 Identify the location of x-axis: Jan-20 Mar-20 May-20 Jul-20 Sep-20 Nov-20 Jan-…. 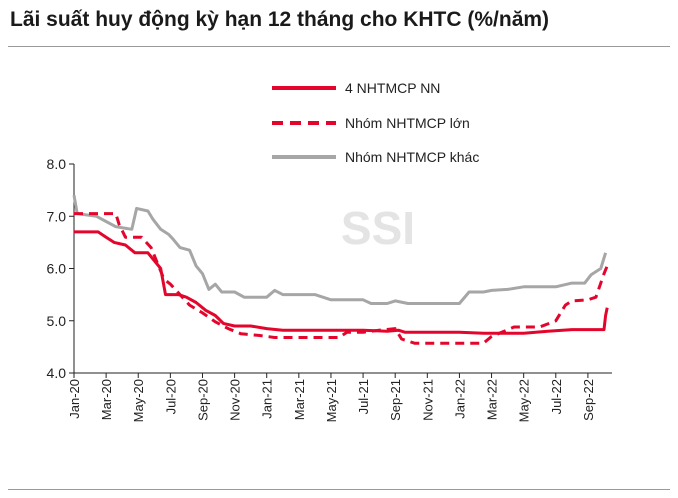
(339, 397).